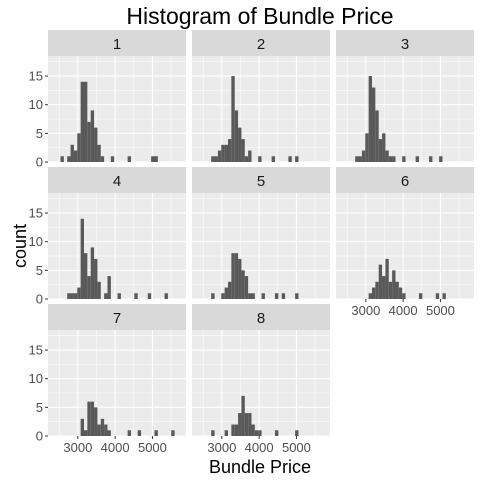  What do you see at coordinates (20, 246) in the screenshot?
I see `y-axis-title: count` at bounding box center [20, 246].